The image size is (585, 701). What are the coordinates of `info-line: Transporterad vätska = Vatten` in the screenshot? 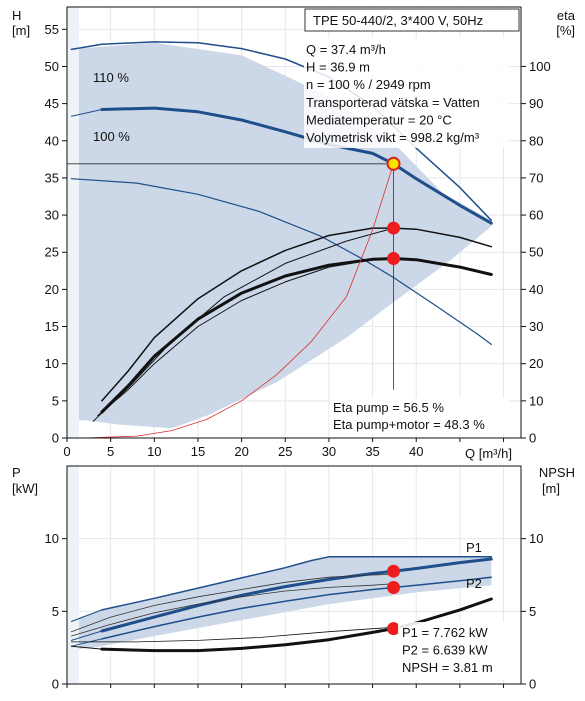 It's located at (393, 102).